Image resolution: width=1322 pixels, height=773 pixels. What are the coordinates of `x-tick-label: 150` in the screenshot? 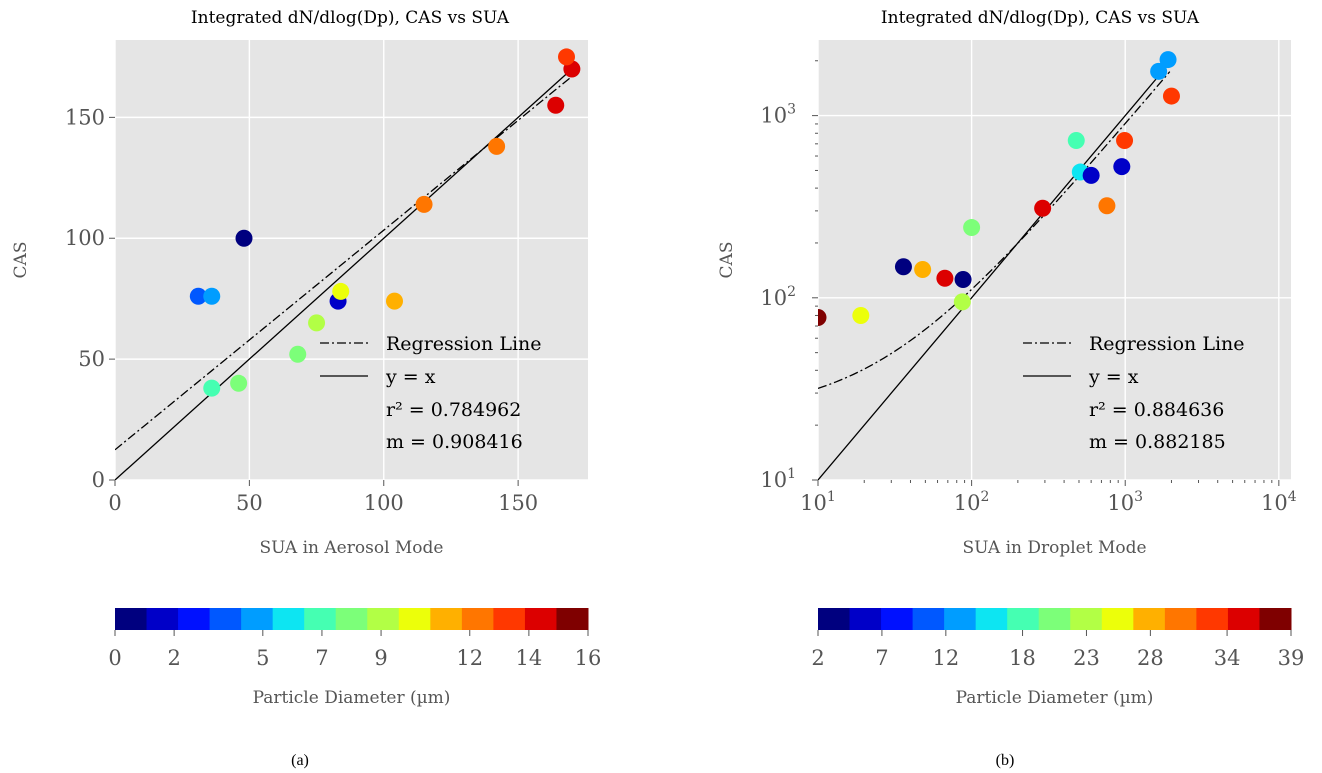 It's located at (518, 503).